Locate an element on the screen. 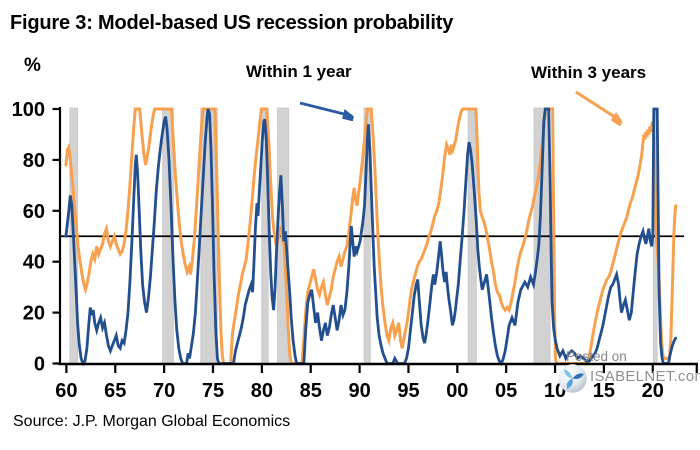 The width and height of the screenshot is (700, 450). y-axis-unit-label: % is located at coordinates (32, 65).